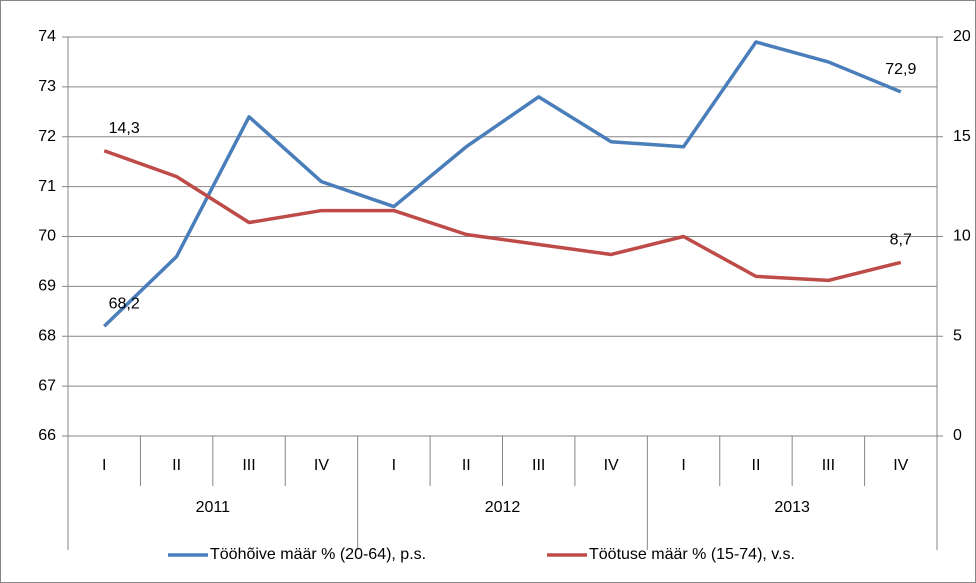  What do you see at coordinates (957, 435) in the screenshot?
I see `y2-tick-label: 0` at bounding box center [957, 435].